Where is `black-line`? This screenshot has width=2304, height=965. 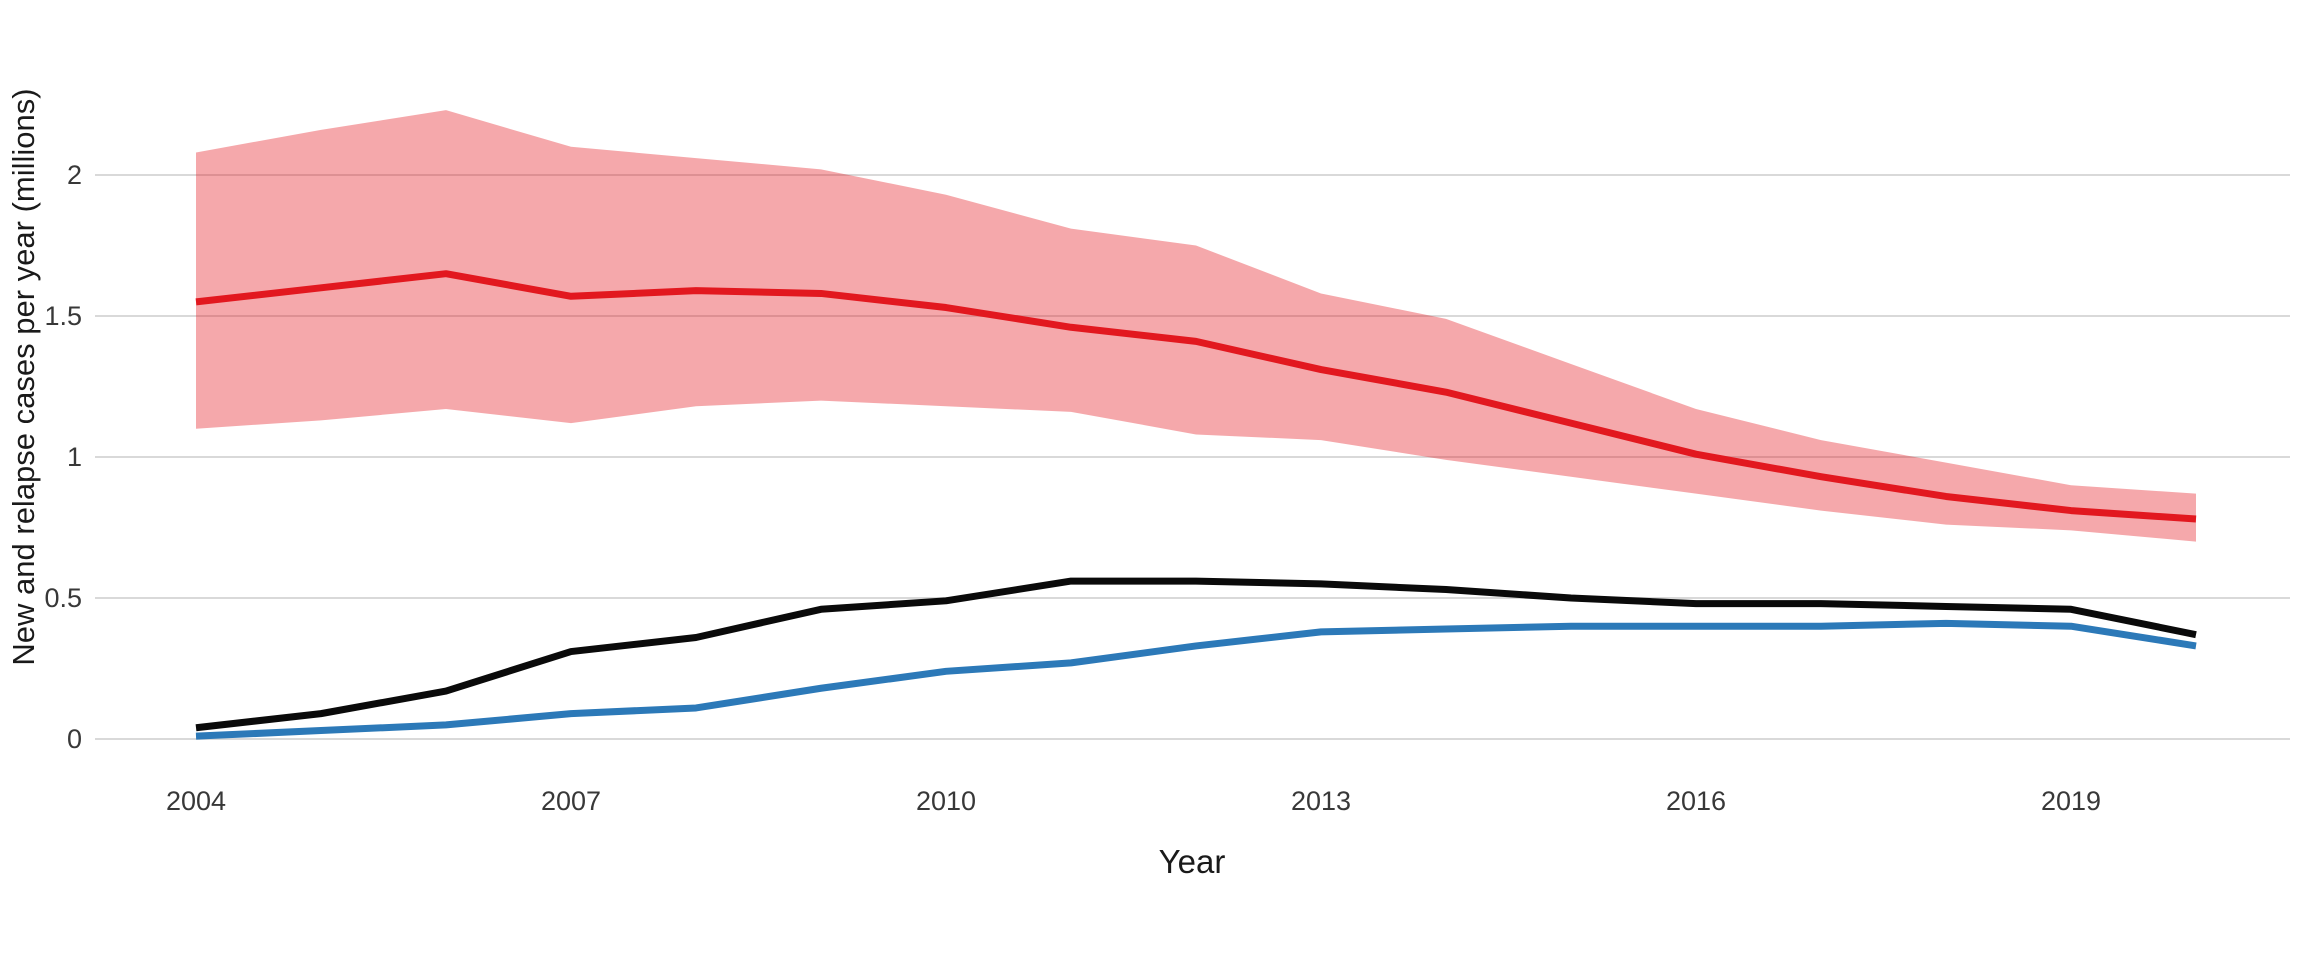
black-line is located at coordinates (1196, 654).